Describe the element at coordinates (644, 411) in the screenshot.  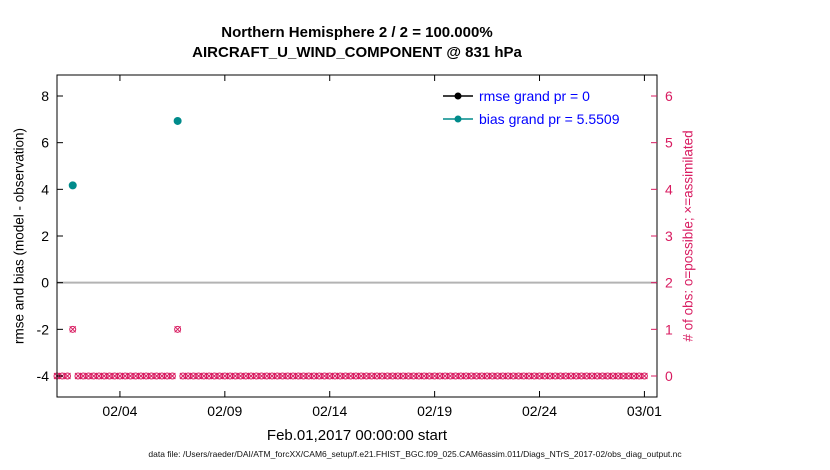
I see `x-tick-label: 03/01` at that location.